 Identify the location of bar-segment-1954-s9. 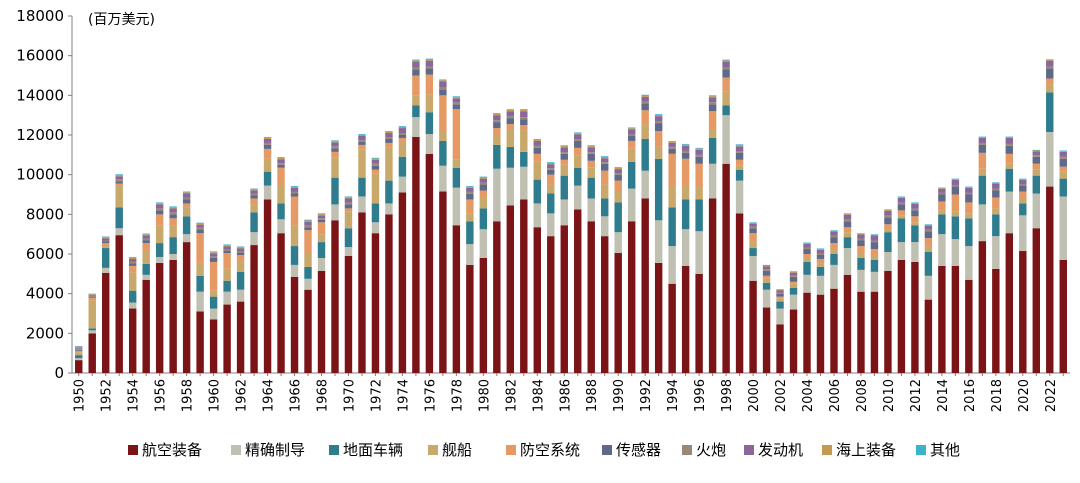
(132, 257).